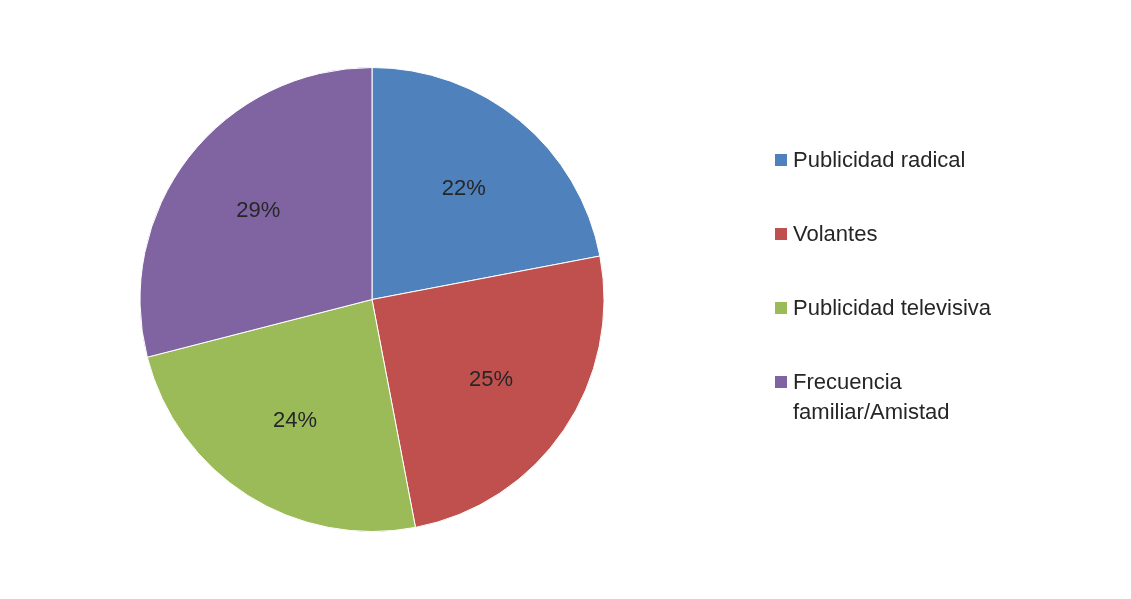 The height and width of the screenshot is (599, 1131). Describe the element at coordinates (490, 379) in the screenshot. I see `data-label: 25%` at that location.